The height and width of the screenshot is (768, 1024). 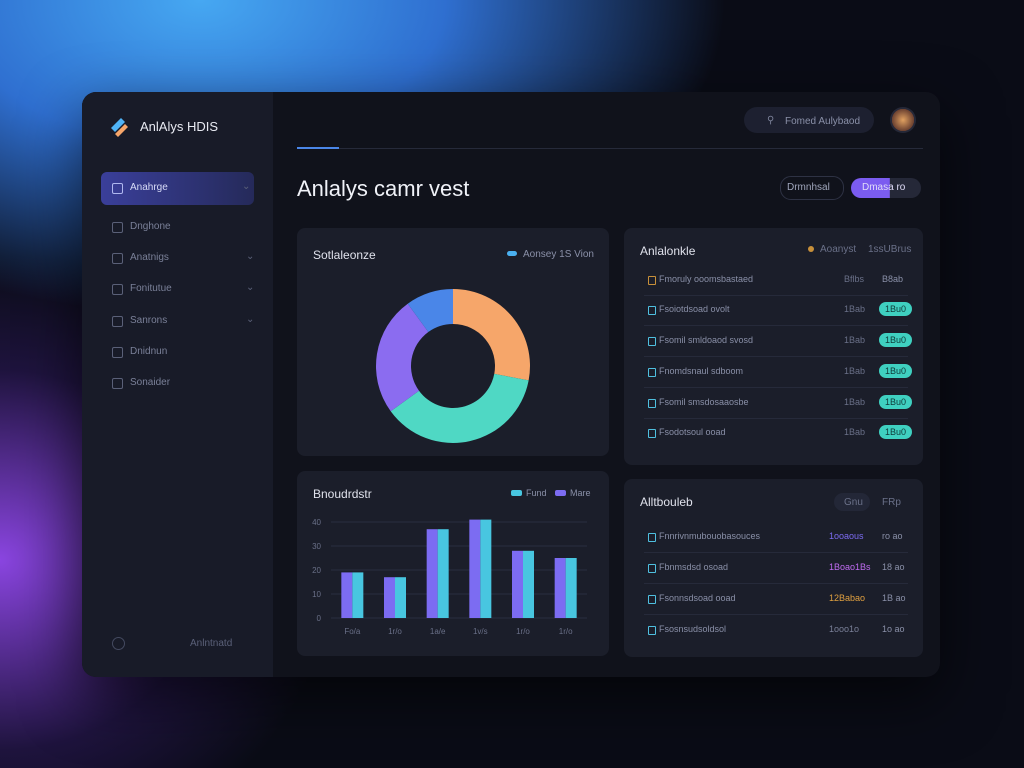 I want to click on search-placeholder: Fomed Aulybaod, so click(x=823, y=121).